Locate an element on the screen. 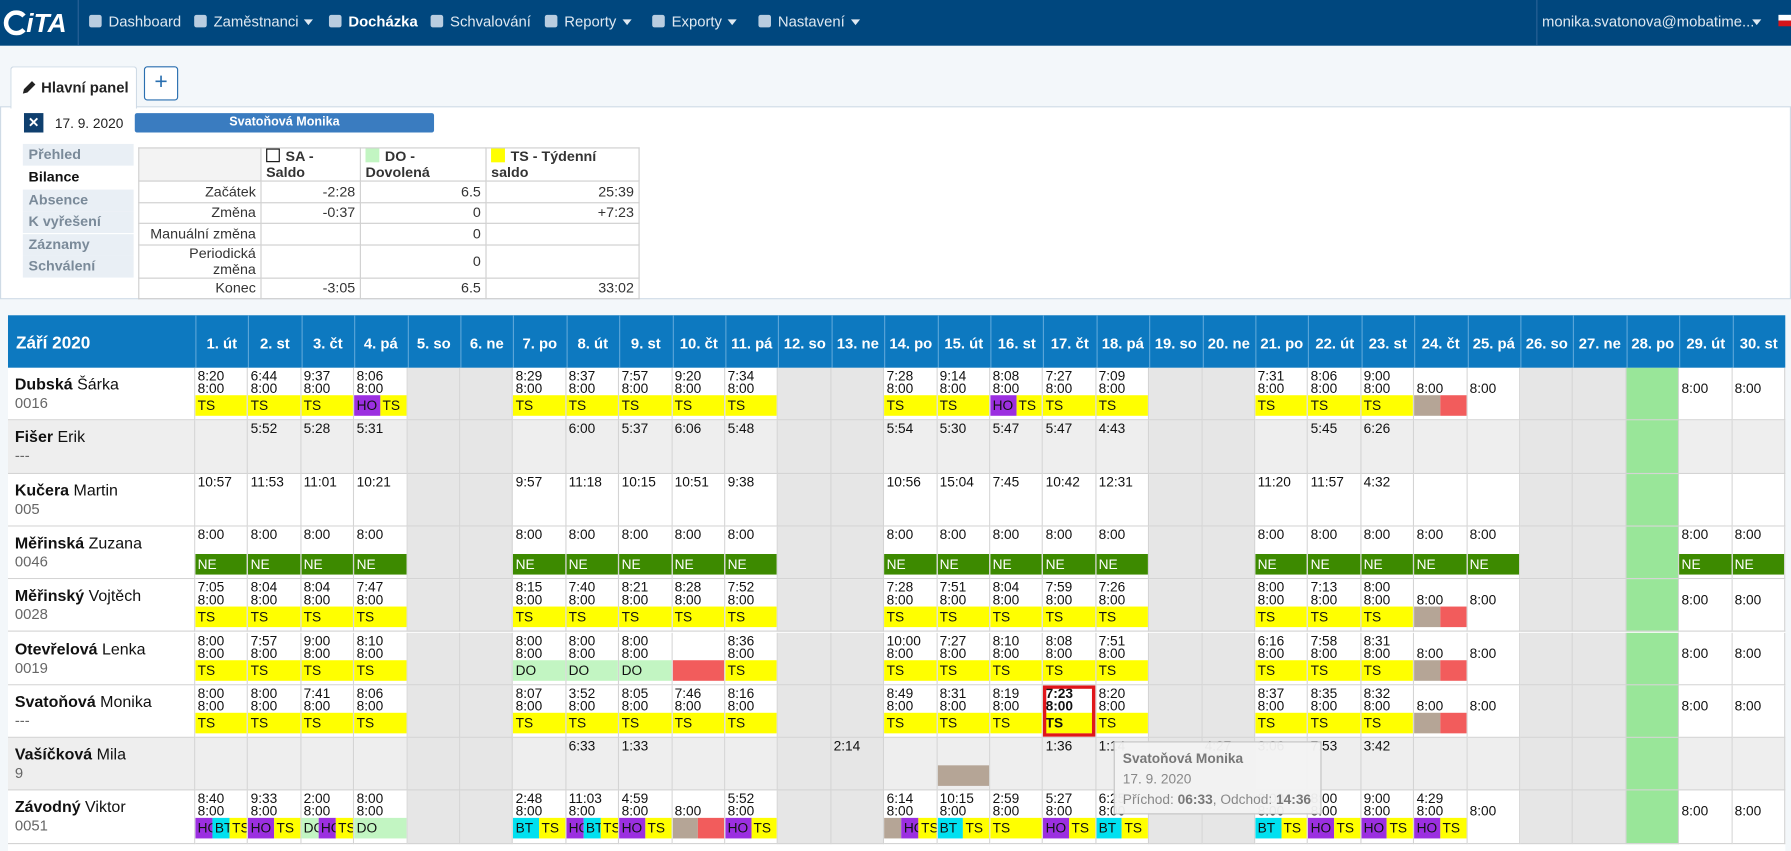 This screenshot has height=851, width=1791. day-cell: 8:20 8:00 TS is located at coordinates (222, 394).